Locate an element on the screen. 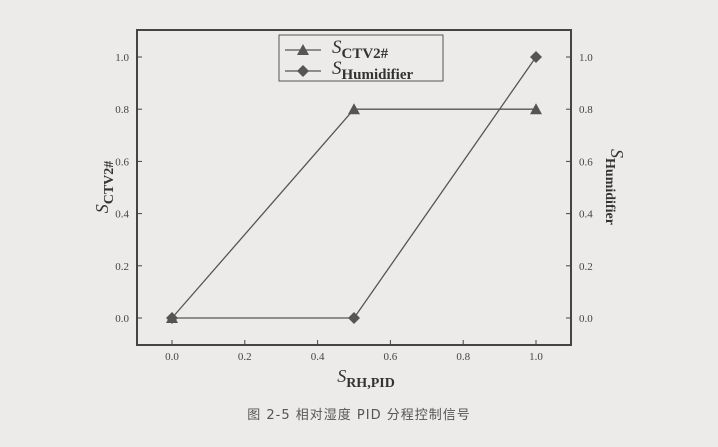 The height and width of the screenshot is (447, 718). x-axis-label: SRH,PID is located at coordinates (366, 378).